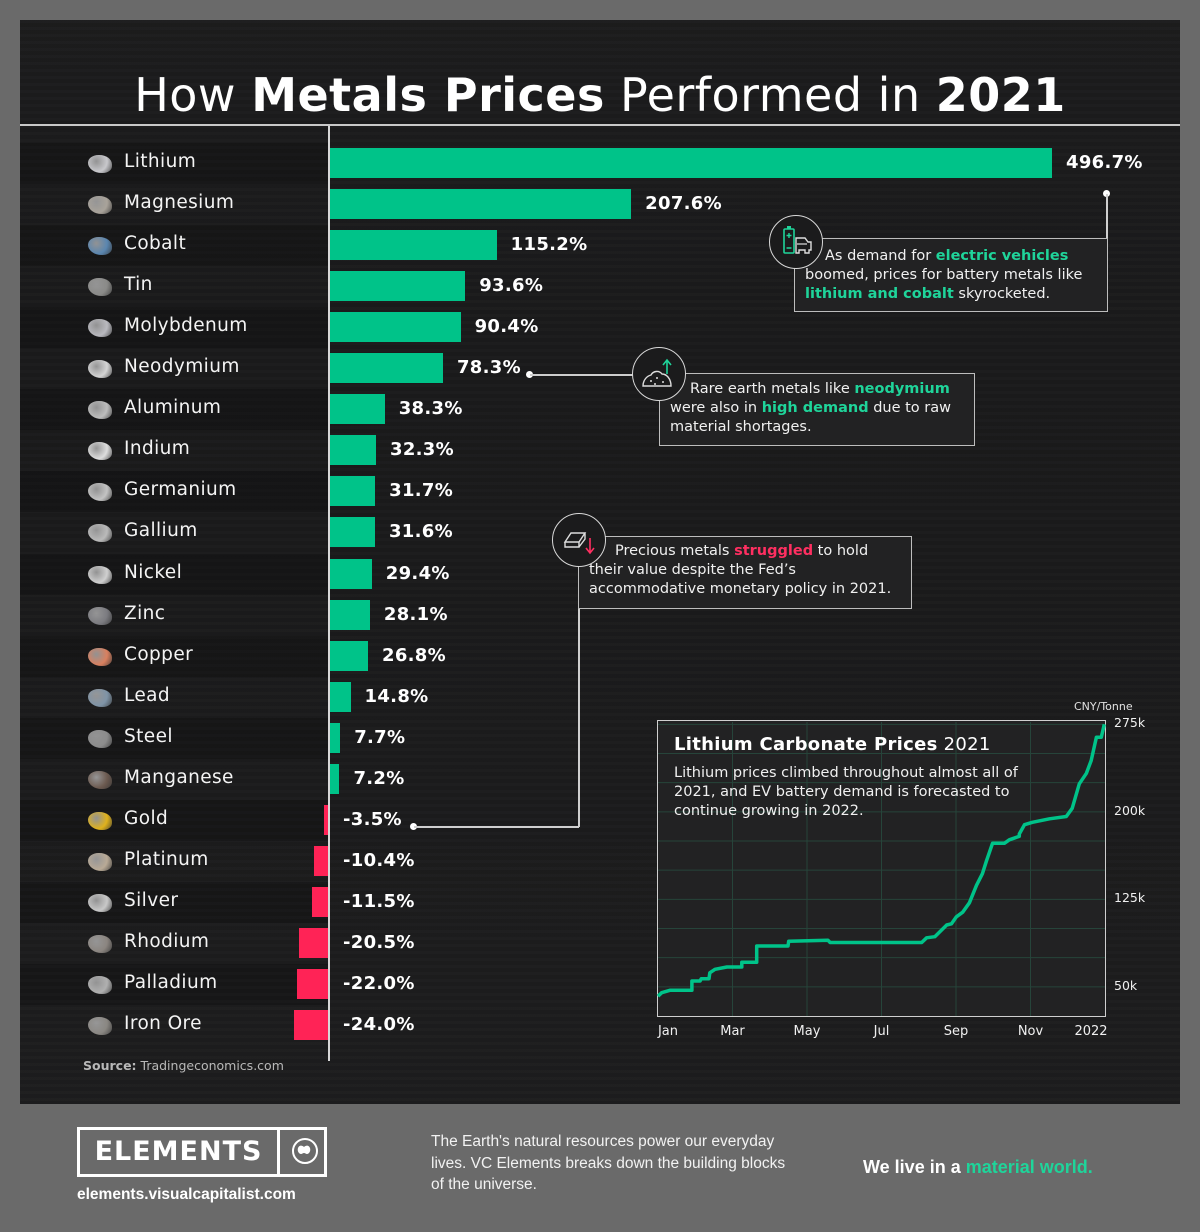 The width and height of the screenshot is (1200, 1232). I want to click on value-label: -22.0%, so click(379, 983).